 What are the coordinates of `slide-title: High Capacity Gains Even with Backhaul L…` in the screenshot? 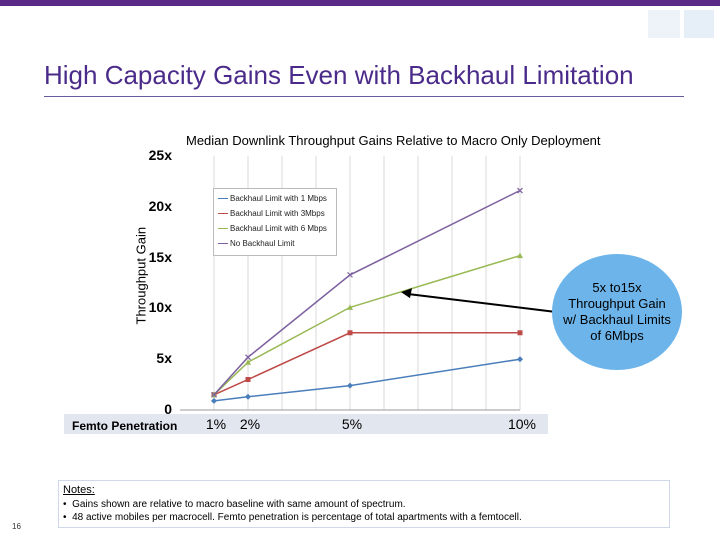 It's located at (339, 75).